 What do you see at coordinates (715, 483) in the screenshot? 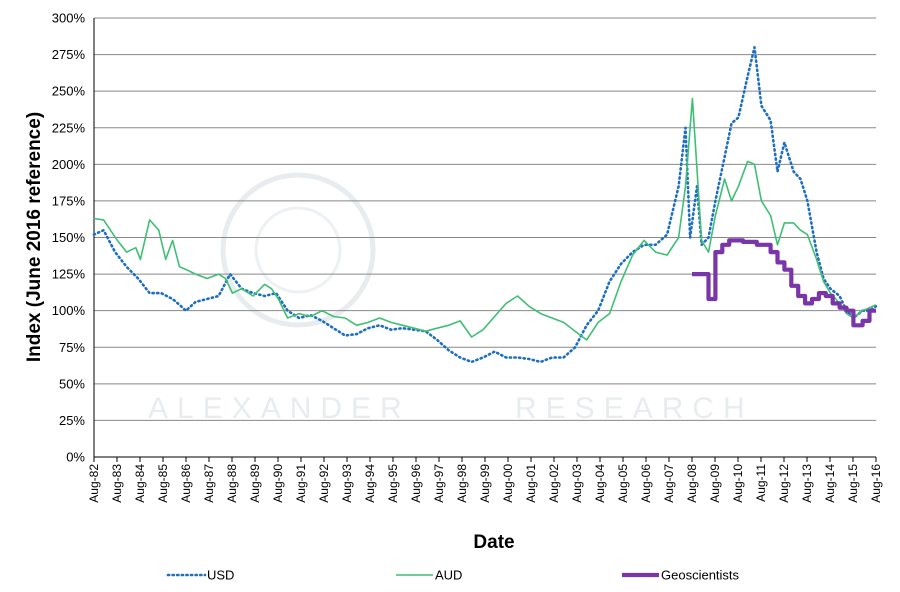
I see `x-tick-label: Aug-09` at bounding box center [715, 483].